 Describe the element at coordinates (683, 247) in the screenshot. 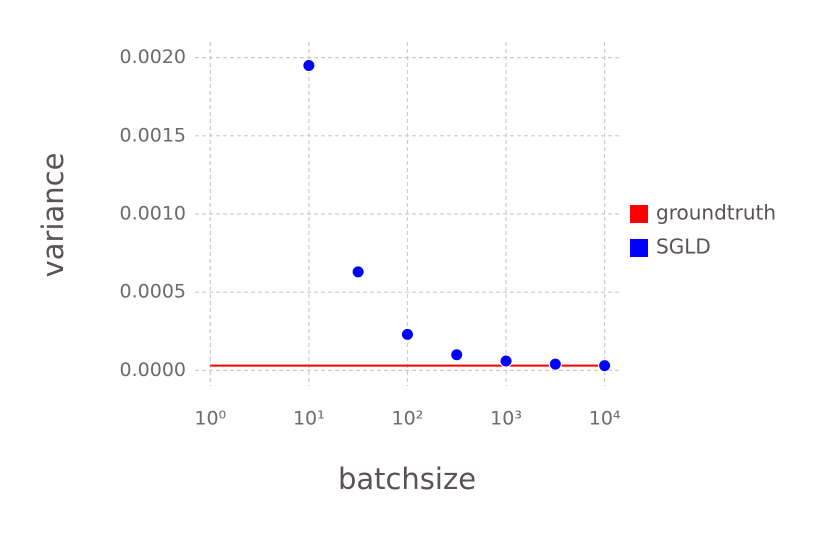

I see `legend-label: SGLD` at that location.